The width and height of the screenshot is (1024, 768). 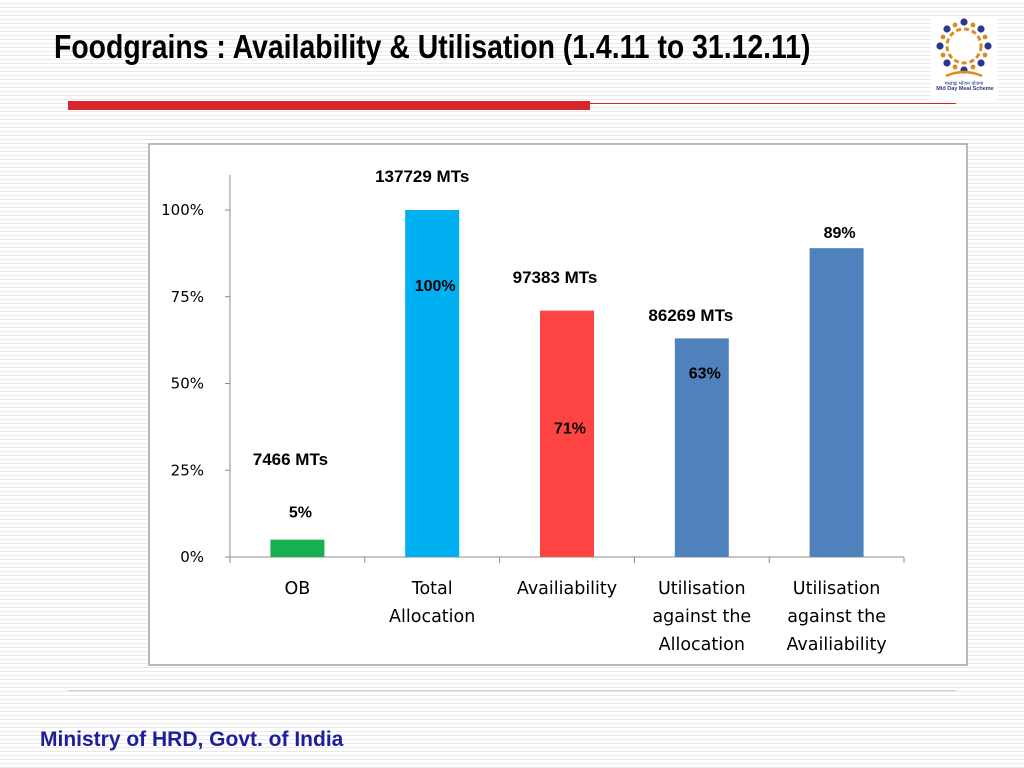 I want to click on bar-quantity-label: 7466 MTs, so click(x=290, y=459).